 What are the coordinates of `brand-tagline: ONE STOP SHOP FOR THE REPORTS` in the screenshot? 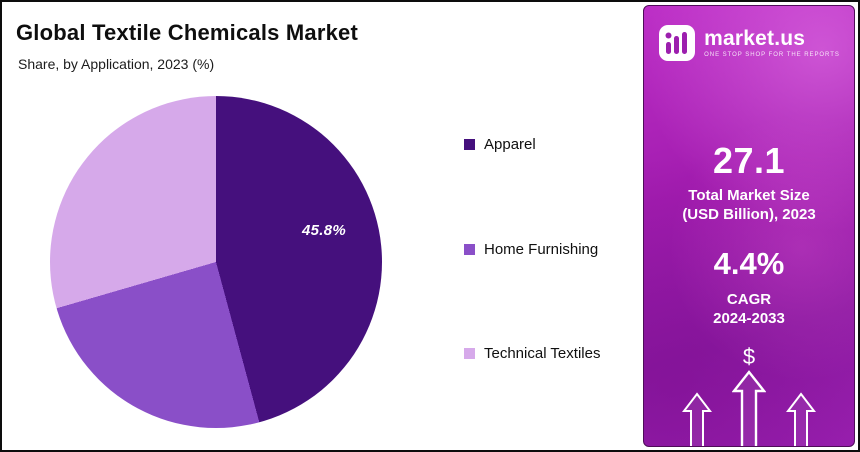 It's located at (772, 55).